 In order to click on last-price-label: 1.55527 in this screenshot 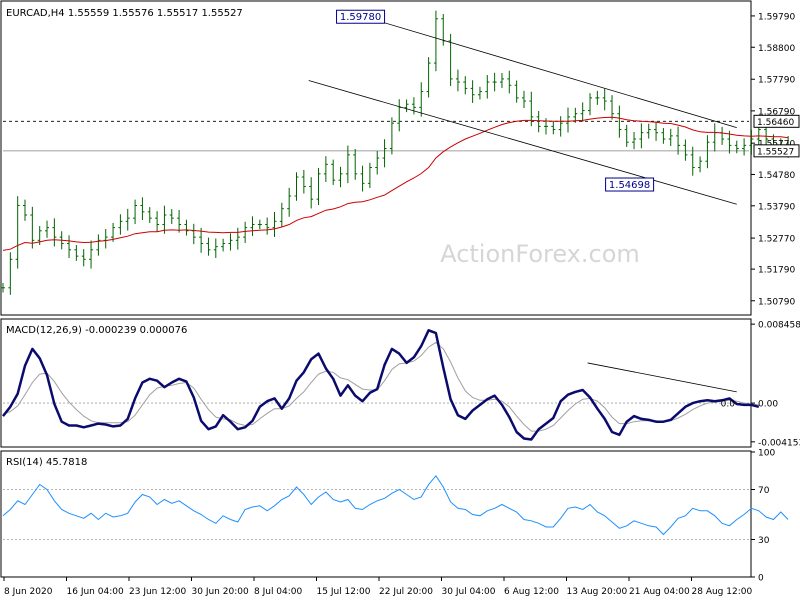, I will do `click(775, 152)`.